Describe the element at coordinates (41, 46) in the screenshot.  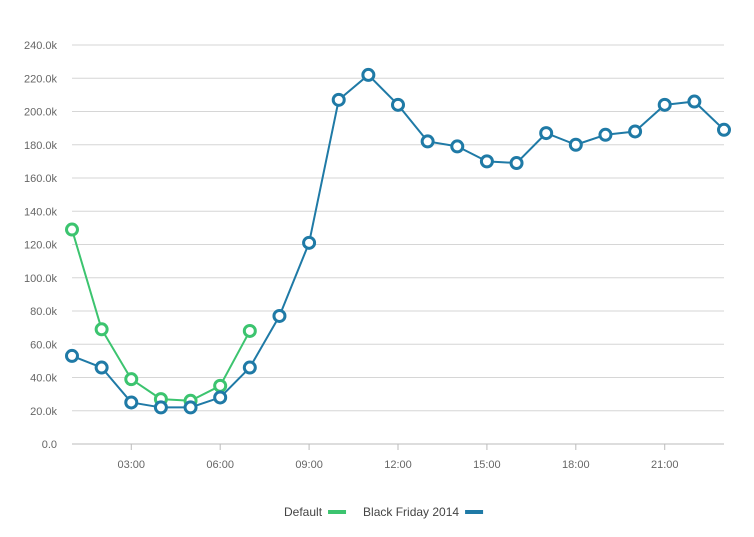
I see `y-tick-label: 240.0k` at that location.